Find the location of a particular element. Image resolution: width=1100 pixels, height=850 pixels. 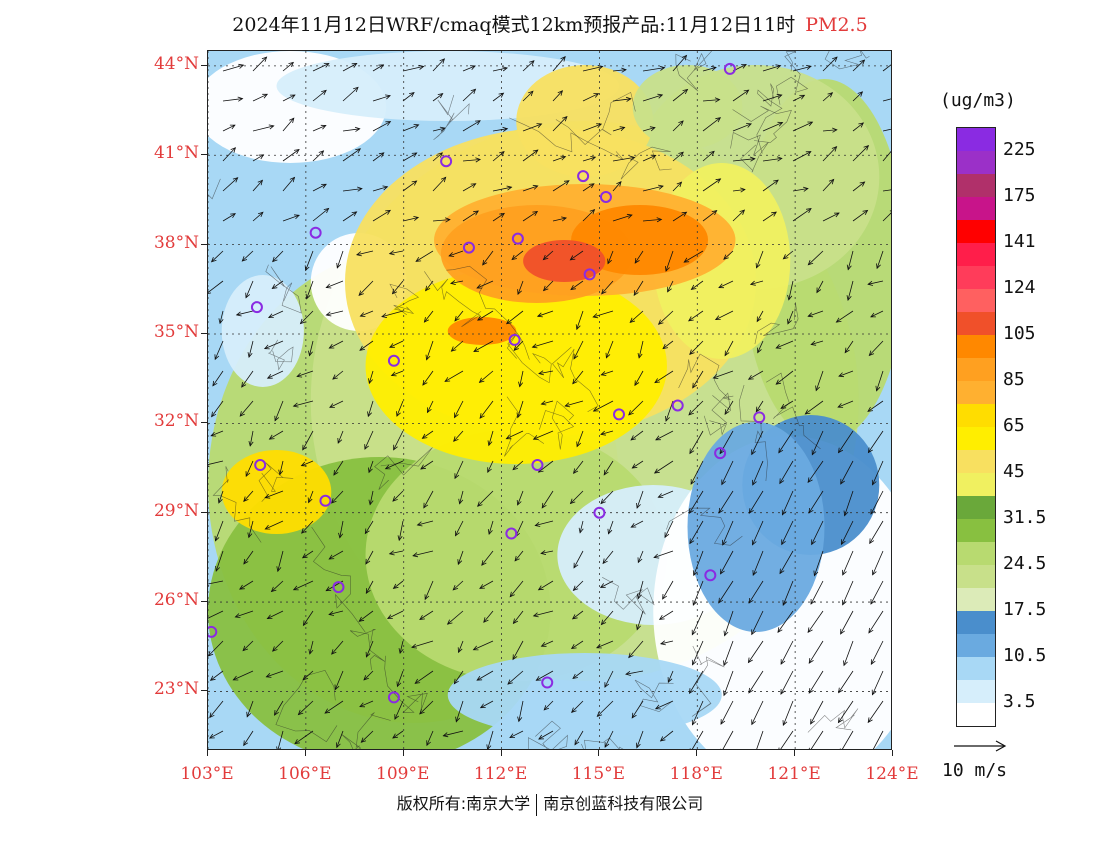

colorbar-label: 225 is located at coordinates (1019, 149).